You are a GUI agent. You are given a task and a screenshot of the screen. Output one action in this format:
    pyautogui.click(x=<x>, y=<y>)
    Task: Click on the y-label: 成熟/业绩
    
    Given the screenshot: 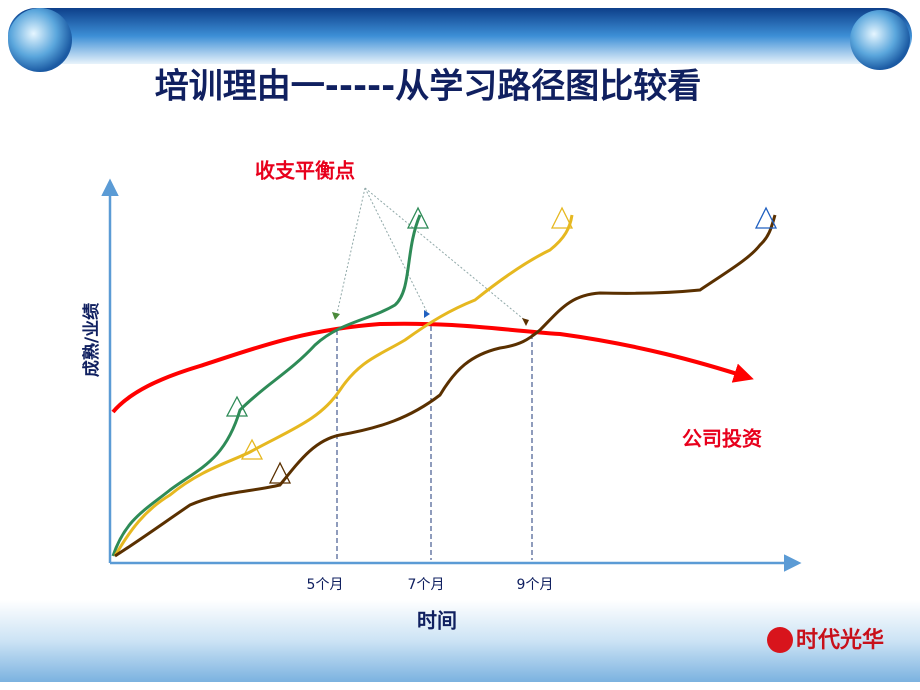 What is the action you would take?
    pyautogui.click(x=91, y=340)
    